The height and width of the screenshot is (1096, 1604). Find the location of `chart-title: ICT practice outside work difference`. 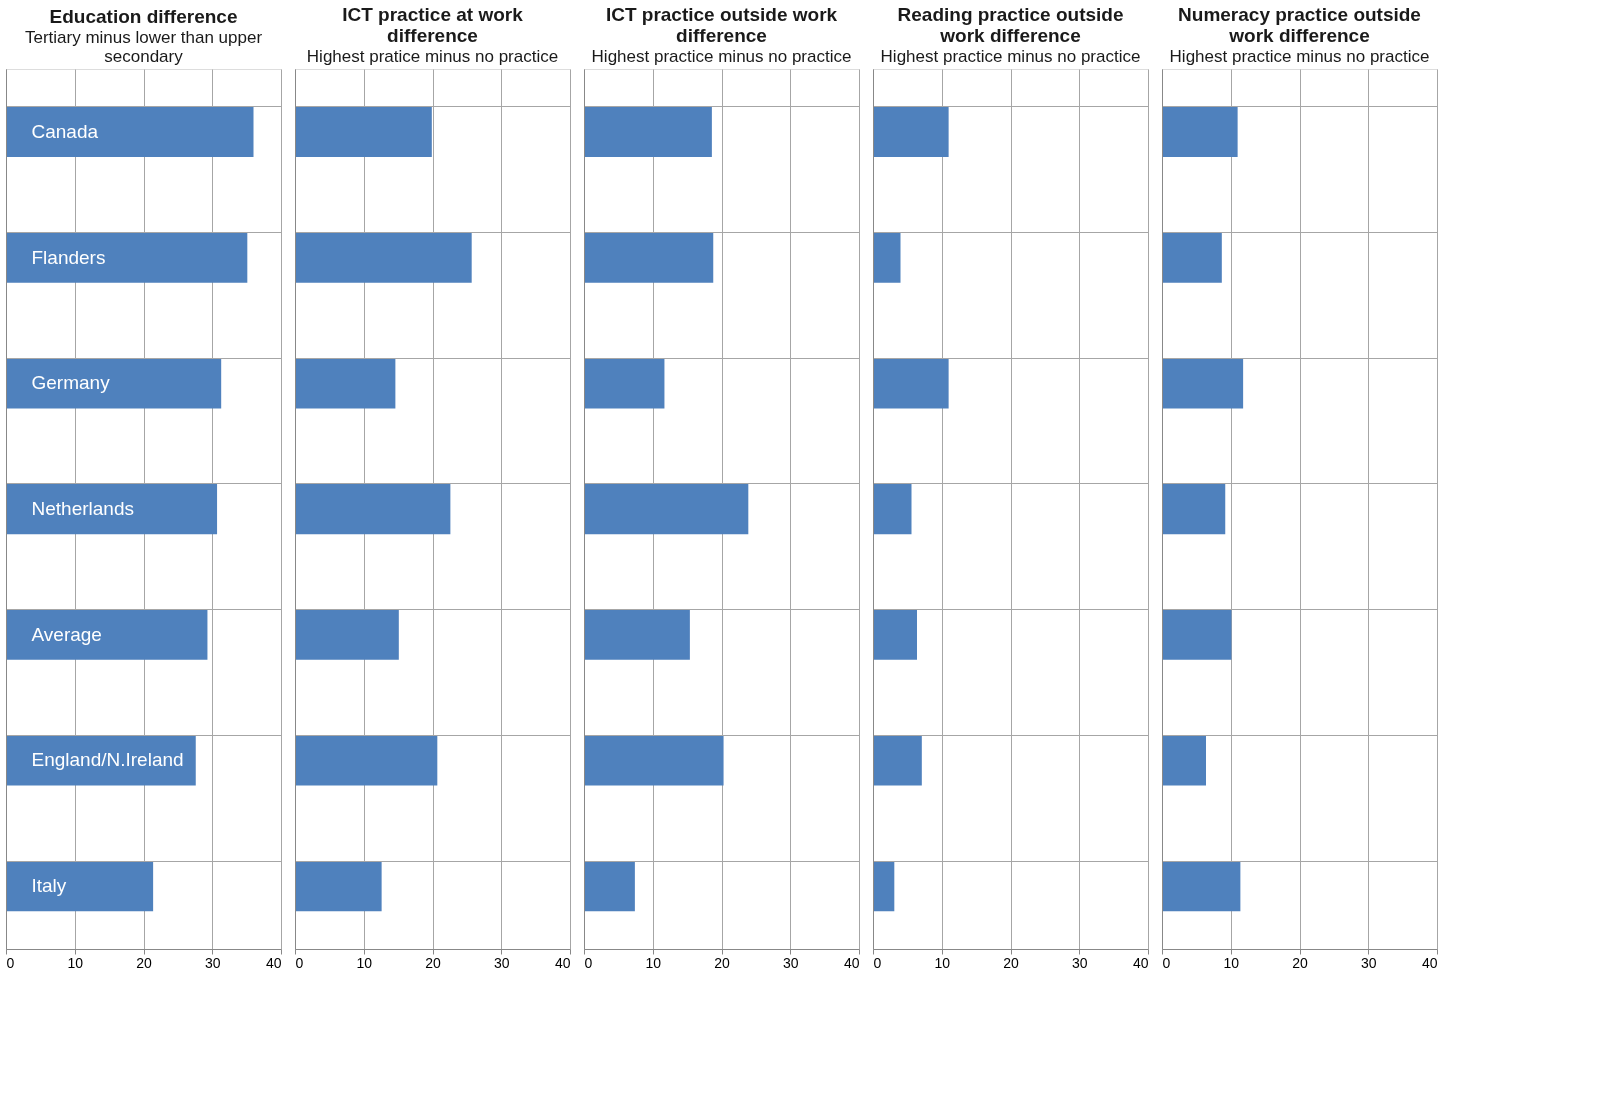

chart-title: ICT practice outside work difference is located at coordinates (721, 25).